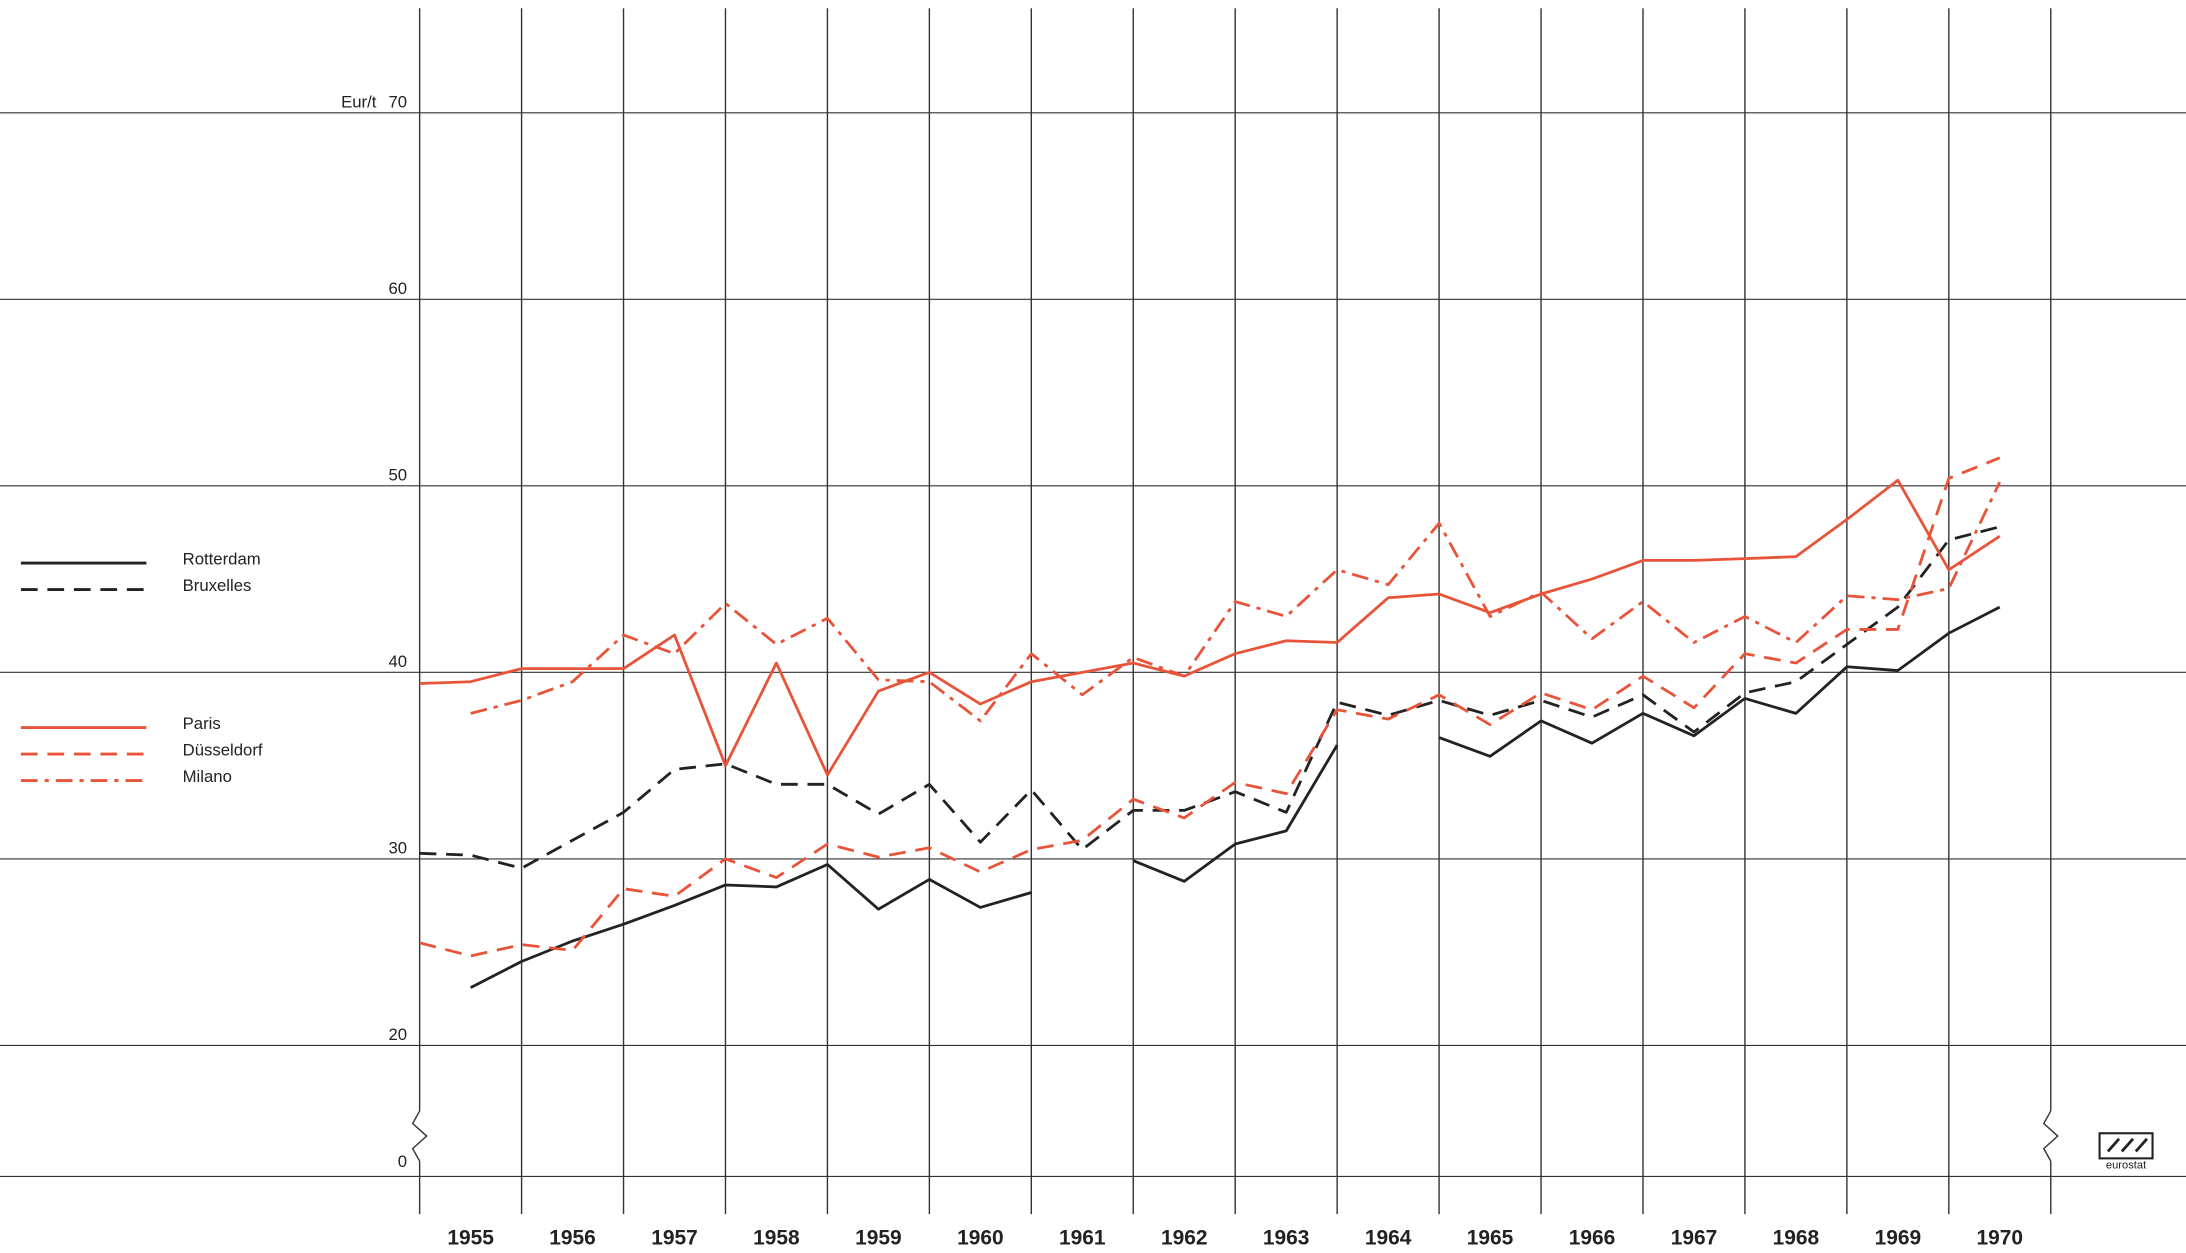 This screenshot has height=1253, width=2186. Describe the element at coordinates (397, 288) in the screenshot. I see `y-tick-label: 60` at that location.